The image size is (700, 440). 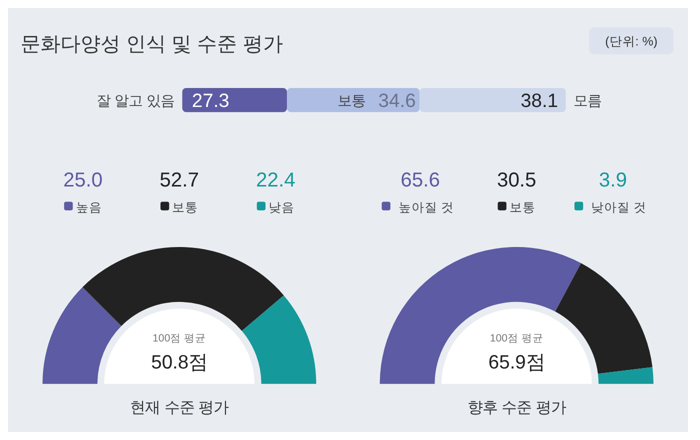 What do you see at coordinates (587, 101) in the screenshot?
I see `series-label: 모름` at bounding box center [587, 101].